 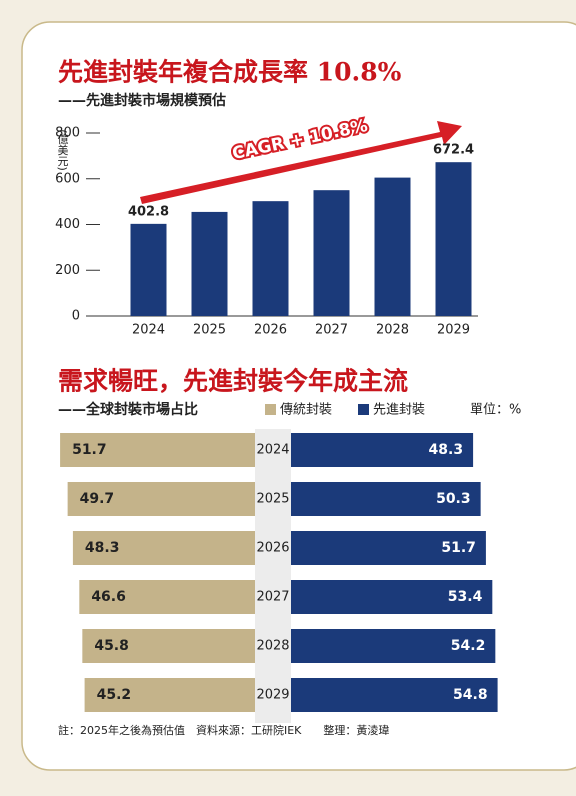 I want to click on legend-label: 先進封裝, so click(x=399, y=410).